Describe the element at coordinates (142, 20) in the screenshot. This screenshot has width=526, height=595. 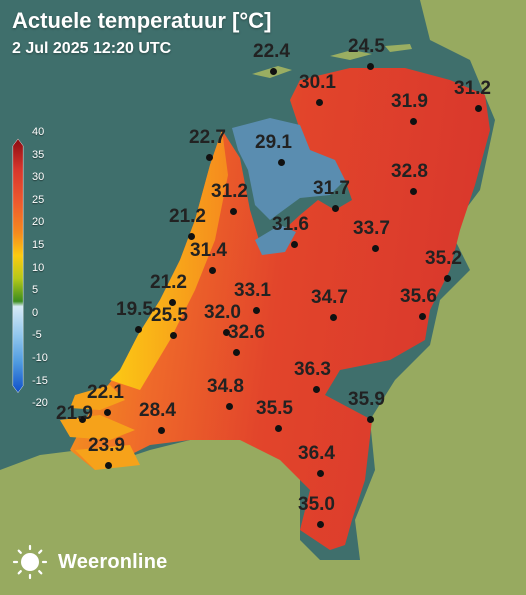
I see `map-title: Actuele temperatuur [°C]` at that location.